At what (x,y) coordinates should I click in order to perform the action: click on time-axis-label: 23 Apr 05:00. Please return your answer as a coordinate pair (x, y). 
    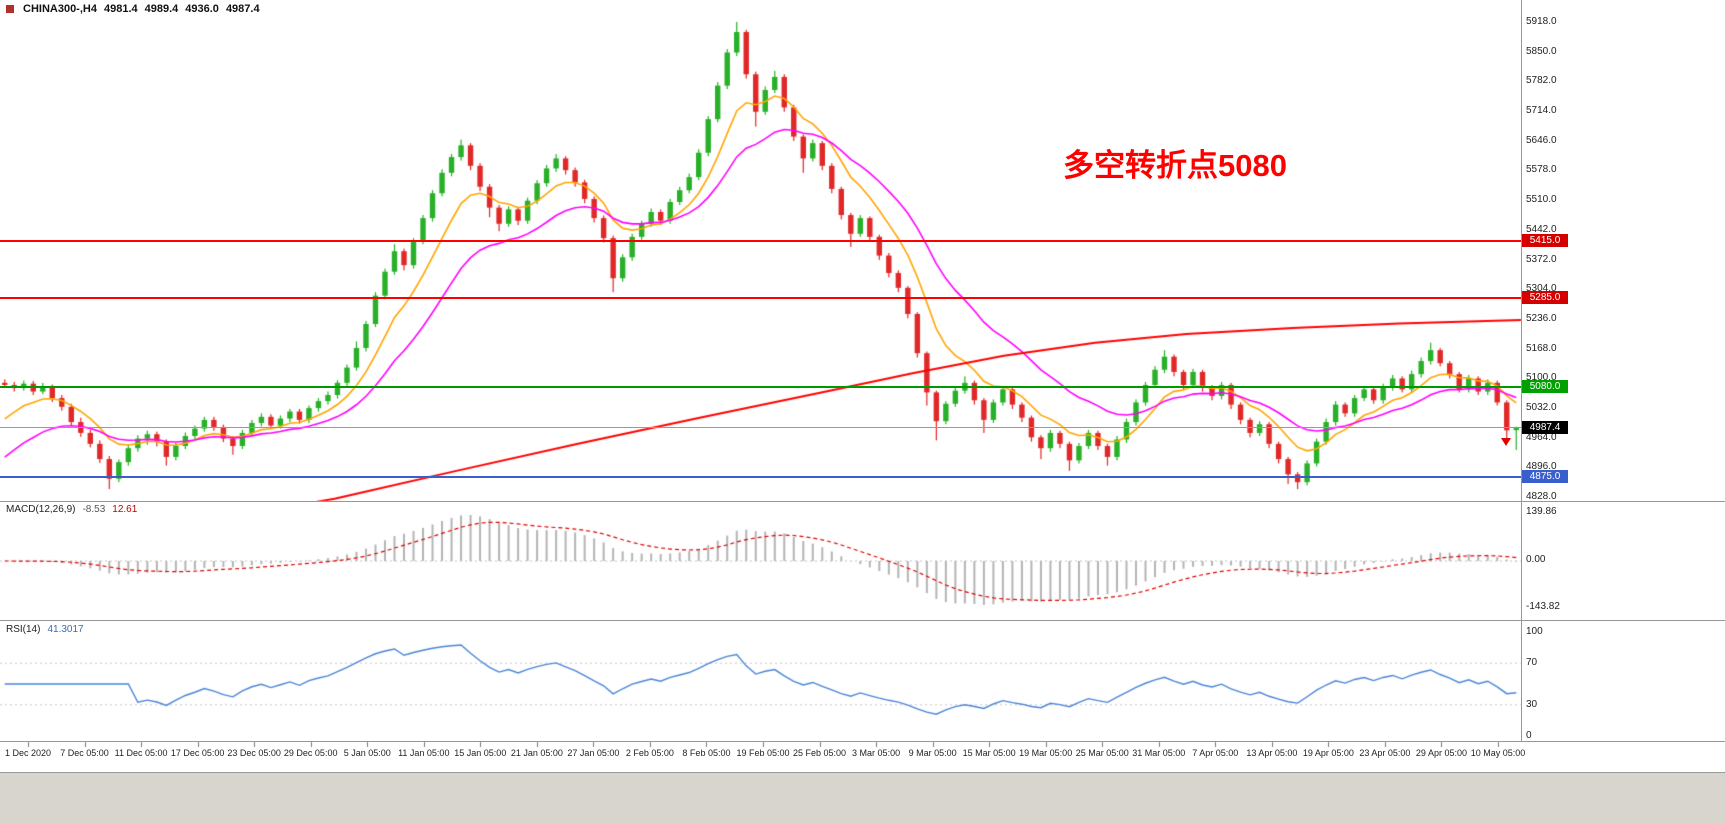
    Looking at the image, I should click on (1385, 753).